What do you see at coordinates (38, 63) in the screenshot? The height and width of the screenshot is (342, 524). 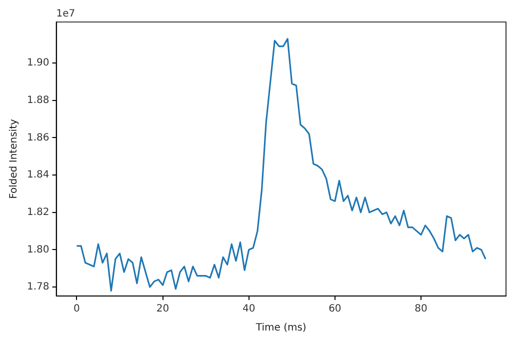 I see `y-tick-label: 1.90` at bounding box center [38, 63].